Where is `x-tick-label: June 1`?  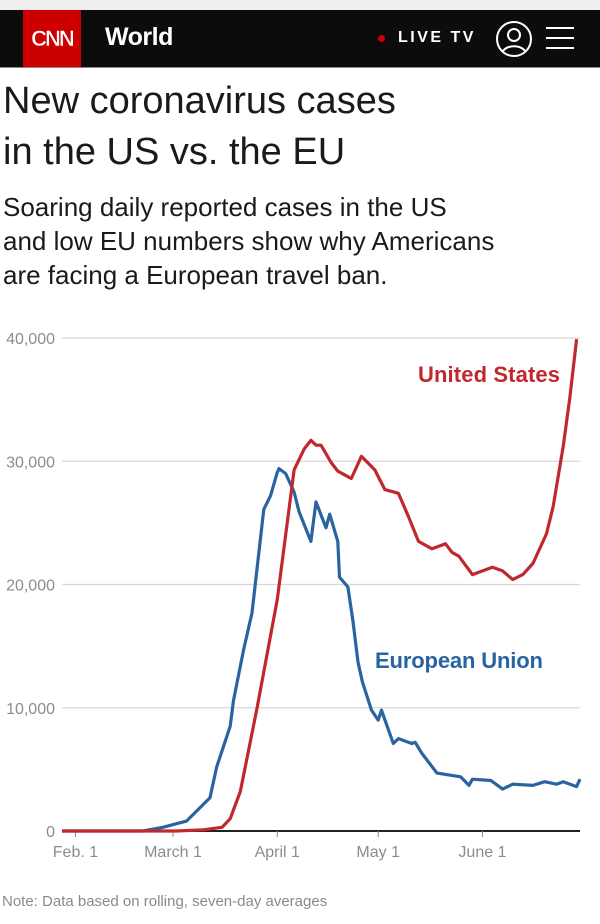
x-tick-label: June 1 is located at coordinates (482, 852).